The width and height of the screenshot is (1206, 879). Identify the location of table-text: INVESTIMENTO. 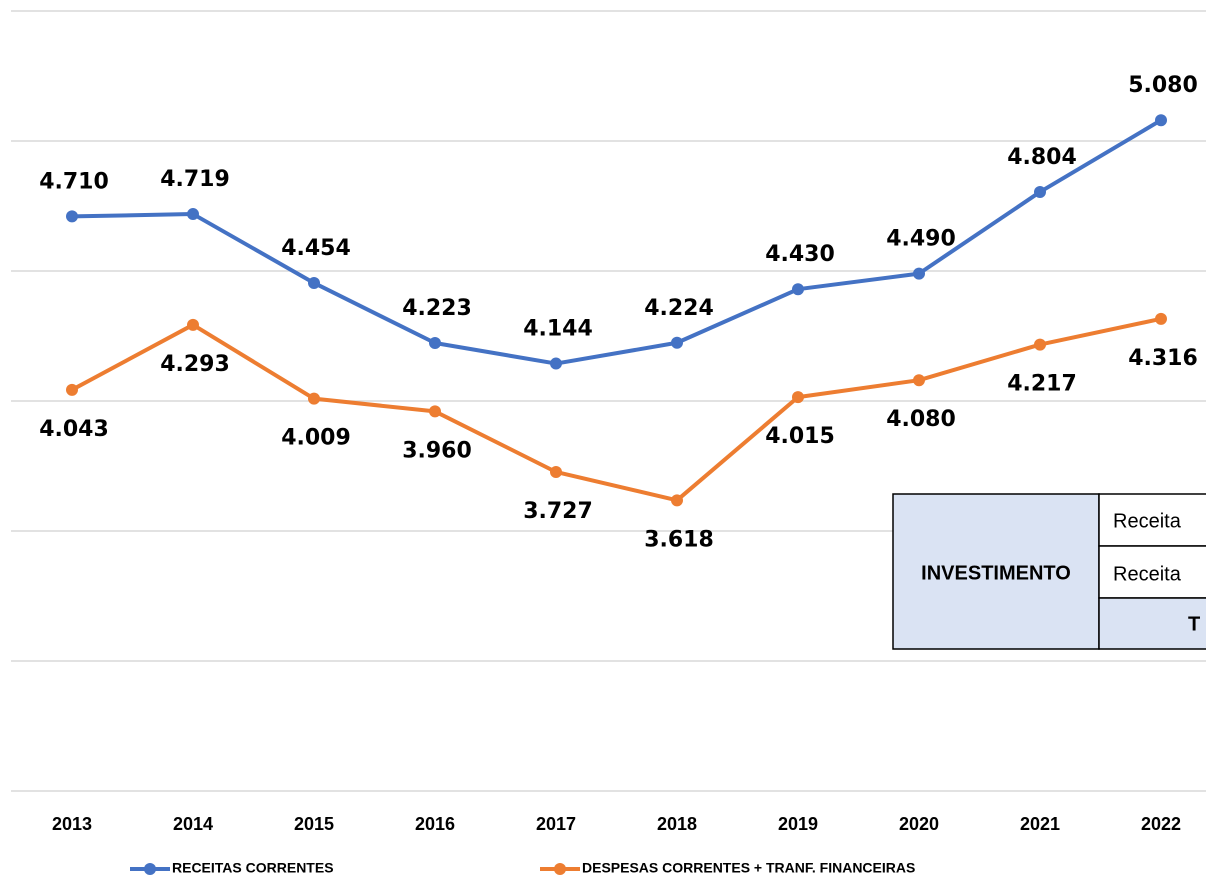
(996, 573).